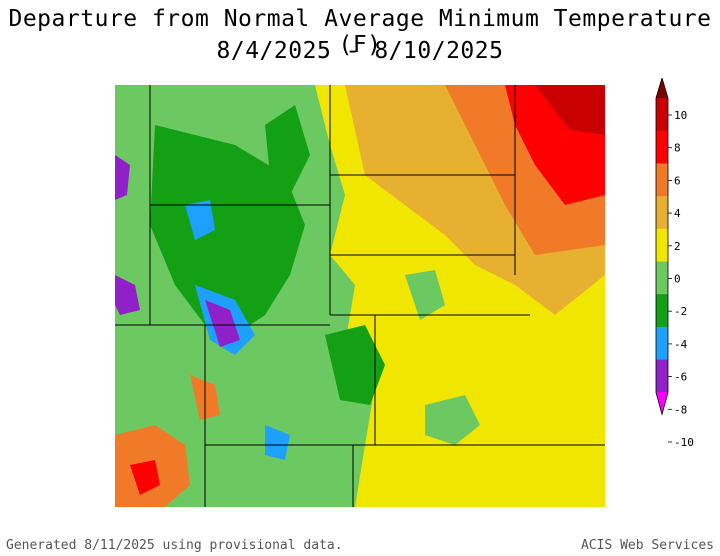  I want to click on legend-tick-label: -4, so click(681, 344).